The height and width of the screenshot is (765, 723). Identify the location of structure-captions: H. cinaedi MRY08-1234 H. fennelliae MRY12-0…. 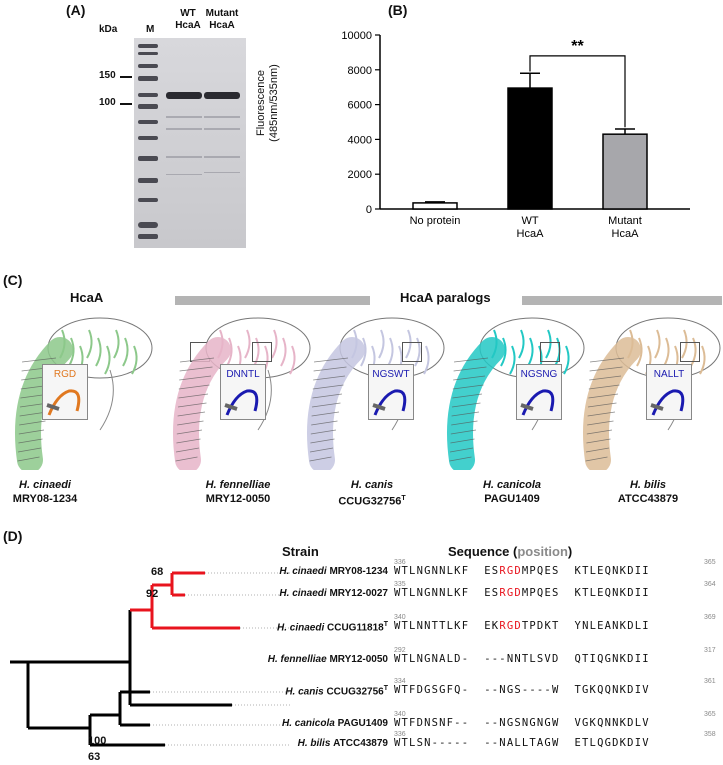
(361, 496).